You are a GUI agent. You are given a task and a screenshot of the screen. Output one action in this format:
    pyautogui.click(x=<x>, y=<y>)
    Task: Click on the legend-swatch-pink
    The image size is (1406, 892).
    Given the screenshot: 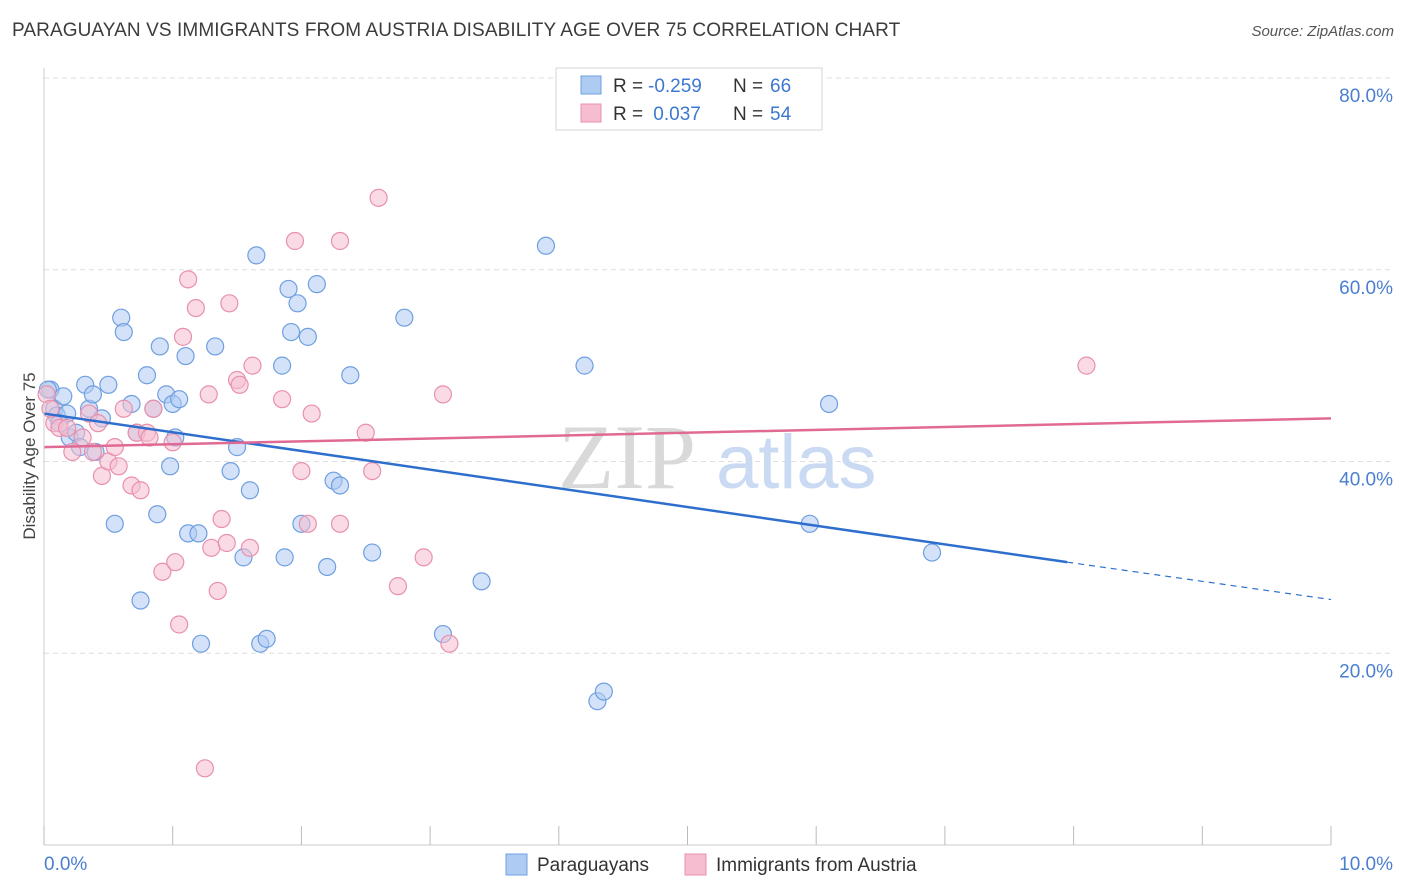 What is the action you would take?
    pyautogui.click(x=591, y=113)
    